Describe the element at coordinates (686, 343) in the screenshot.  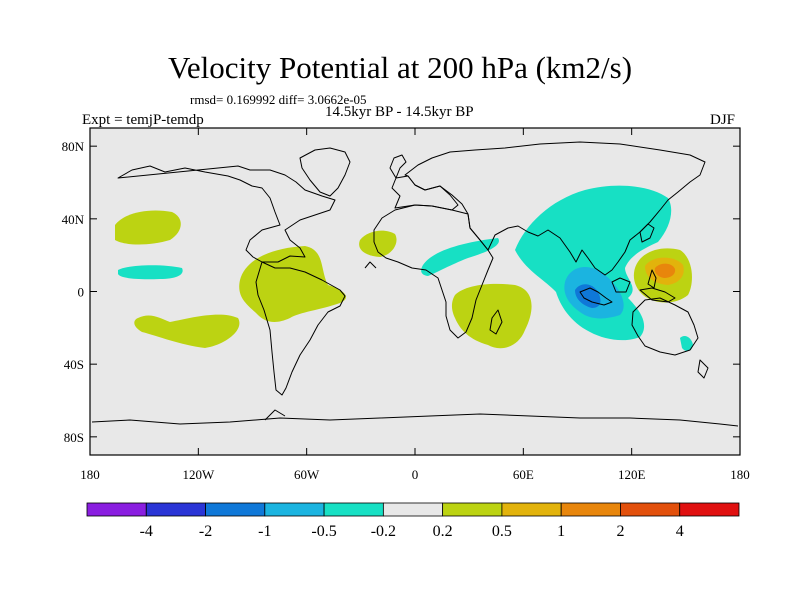
I see `region-australia-negative` at that location.